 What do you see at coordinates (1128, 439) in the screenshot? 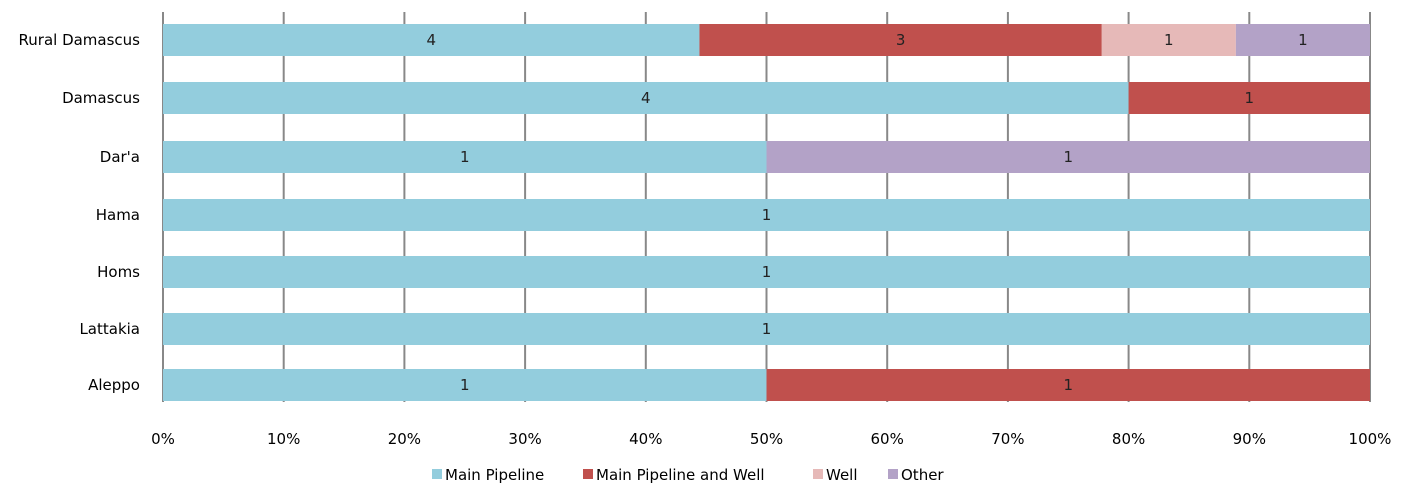
I see `x-tick-label-80: 80%` at bounding box center [1128, 439].